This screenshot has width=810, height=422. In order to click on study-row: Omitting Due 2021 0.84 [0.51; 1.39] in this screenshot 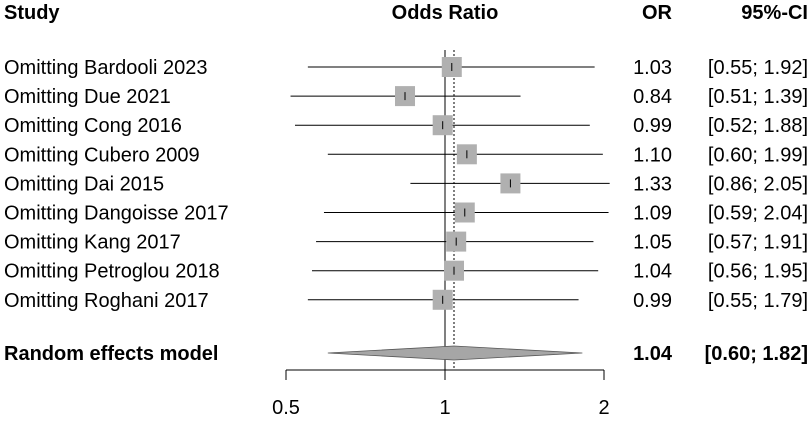, I will do `click(406, 97)`.